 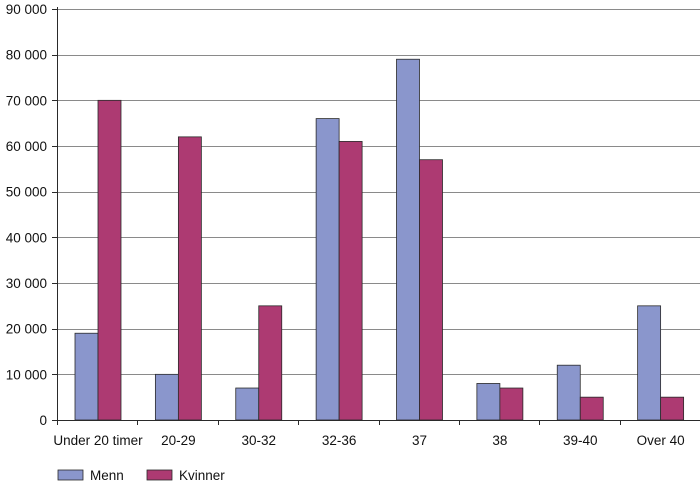 I want to click on x-tick-label: Under 20 timer, so click(x=98, y=440).